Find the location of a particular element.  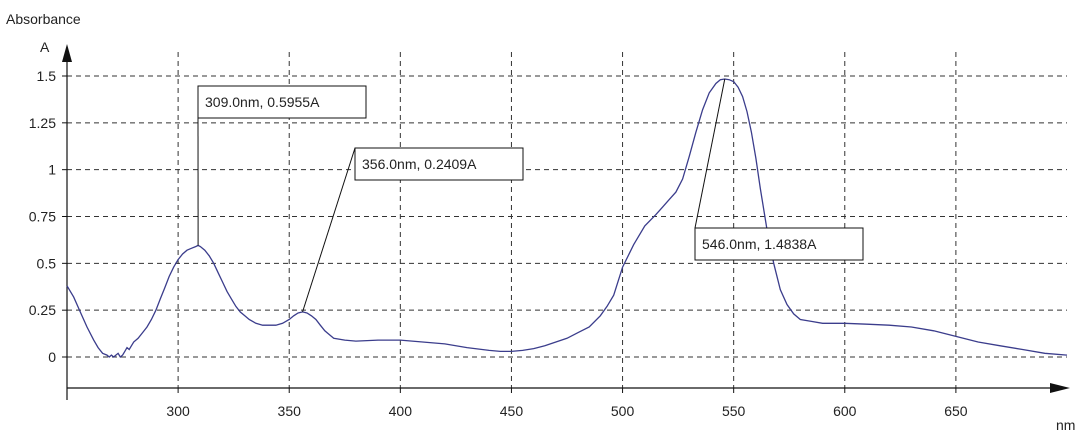

y-tick-label: 0.5 is located at coordinates (47, 263).